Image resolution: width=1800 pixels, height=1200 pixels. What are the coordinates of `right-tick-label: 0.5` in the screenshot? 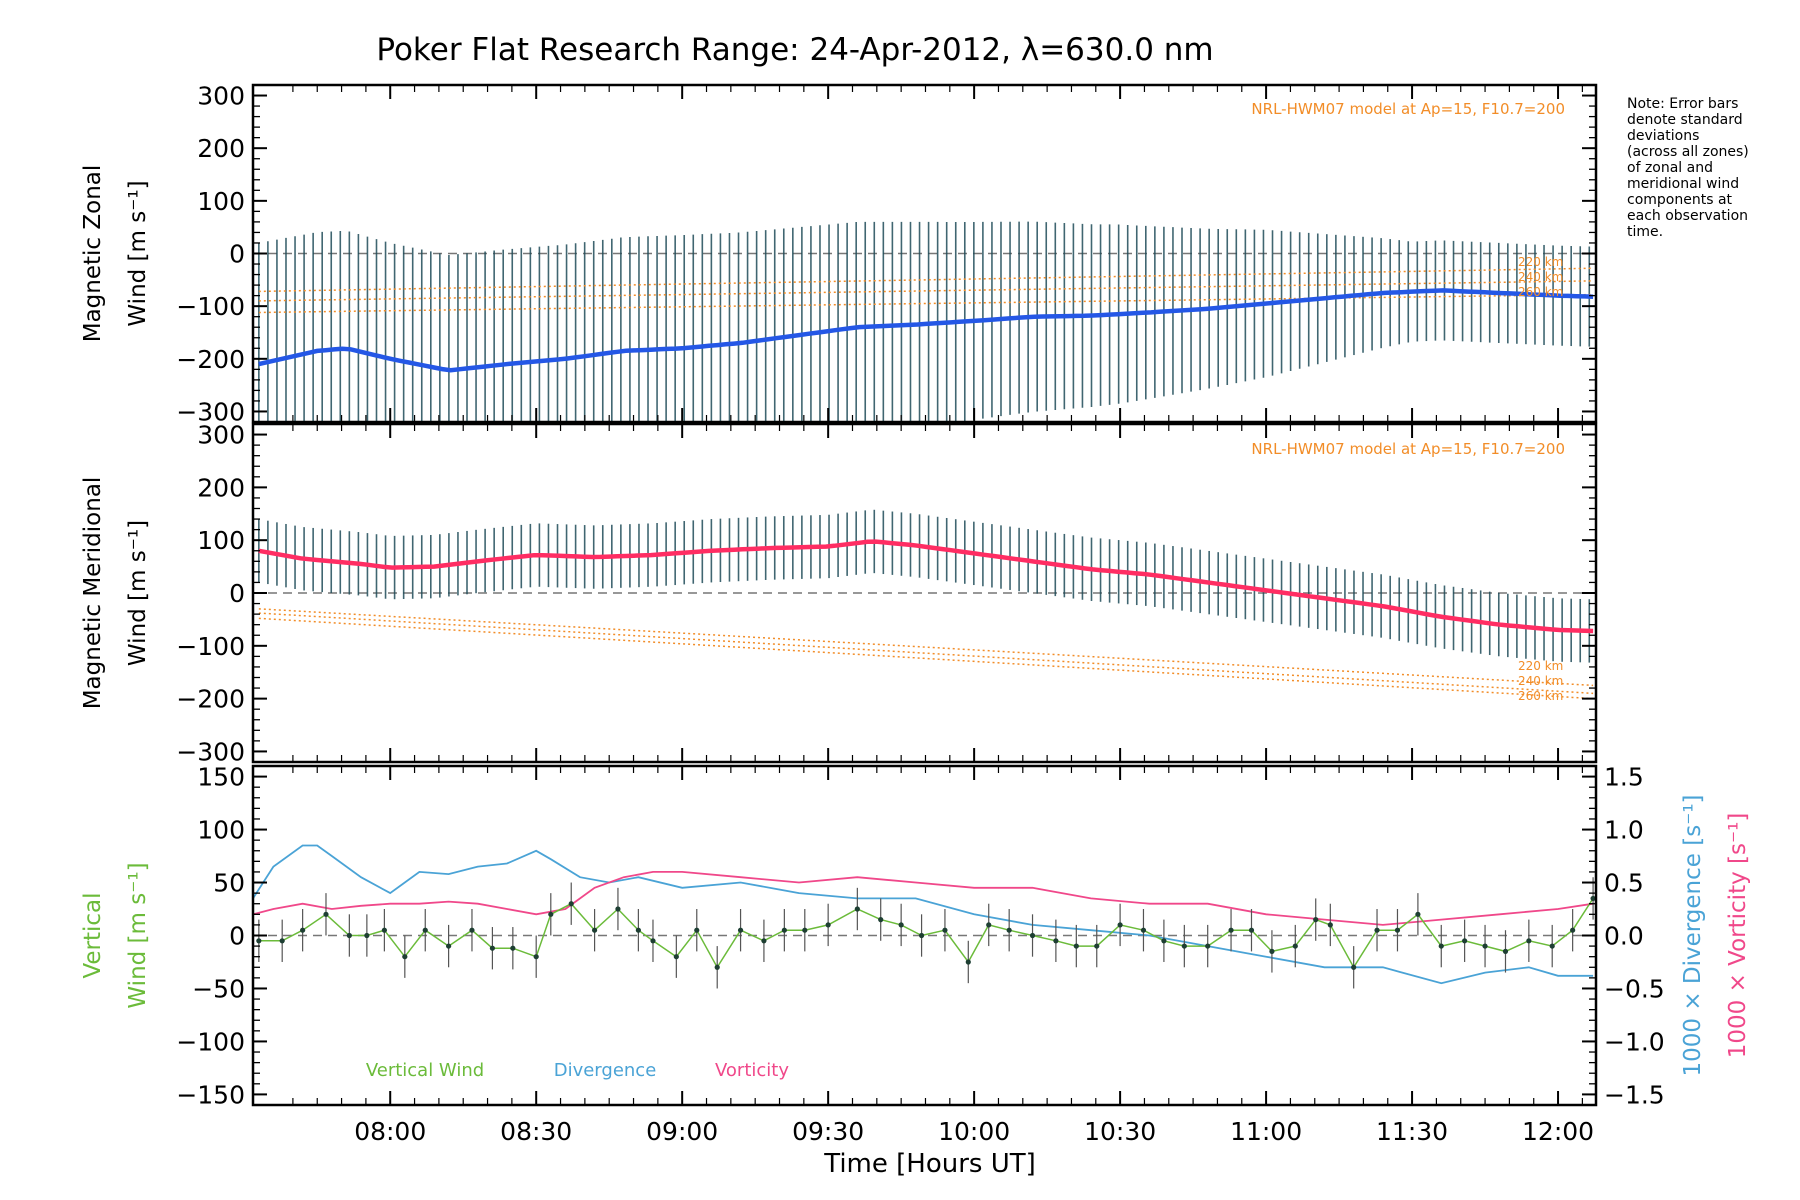 It's located at (1624, 883).